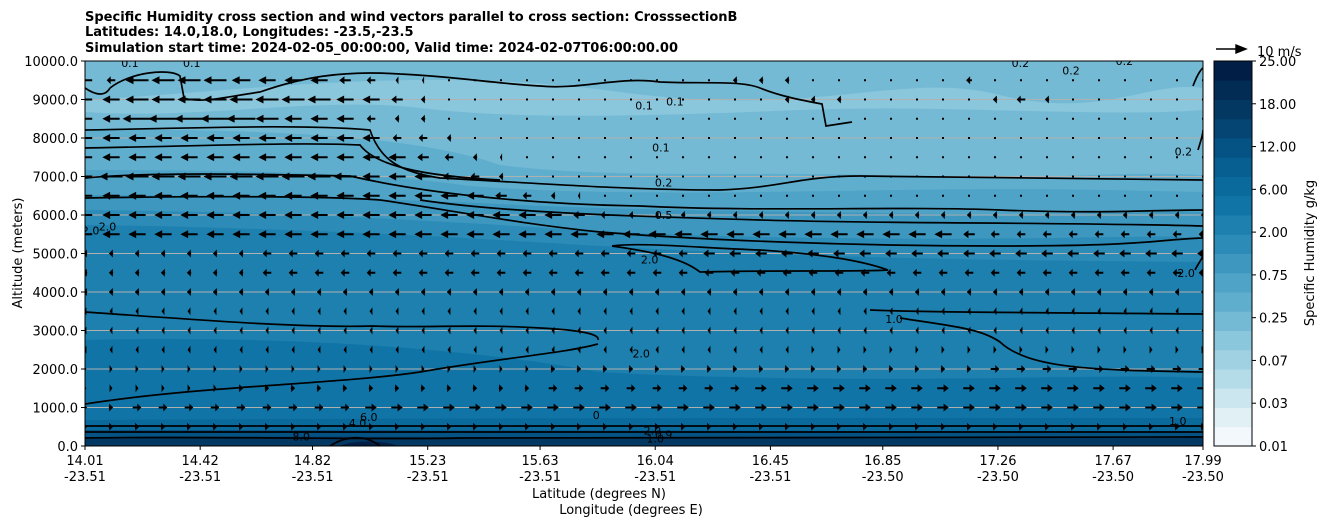 This screenshot has height=526, width=1326. Describe the element at coordinates (882, 461) in the screenshot. I see `x-tick-lat-7: 16.85` at that location.